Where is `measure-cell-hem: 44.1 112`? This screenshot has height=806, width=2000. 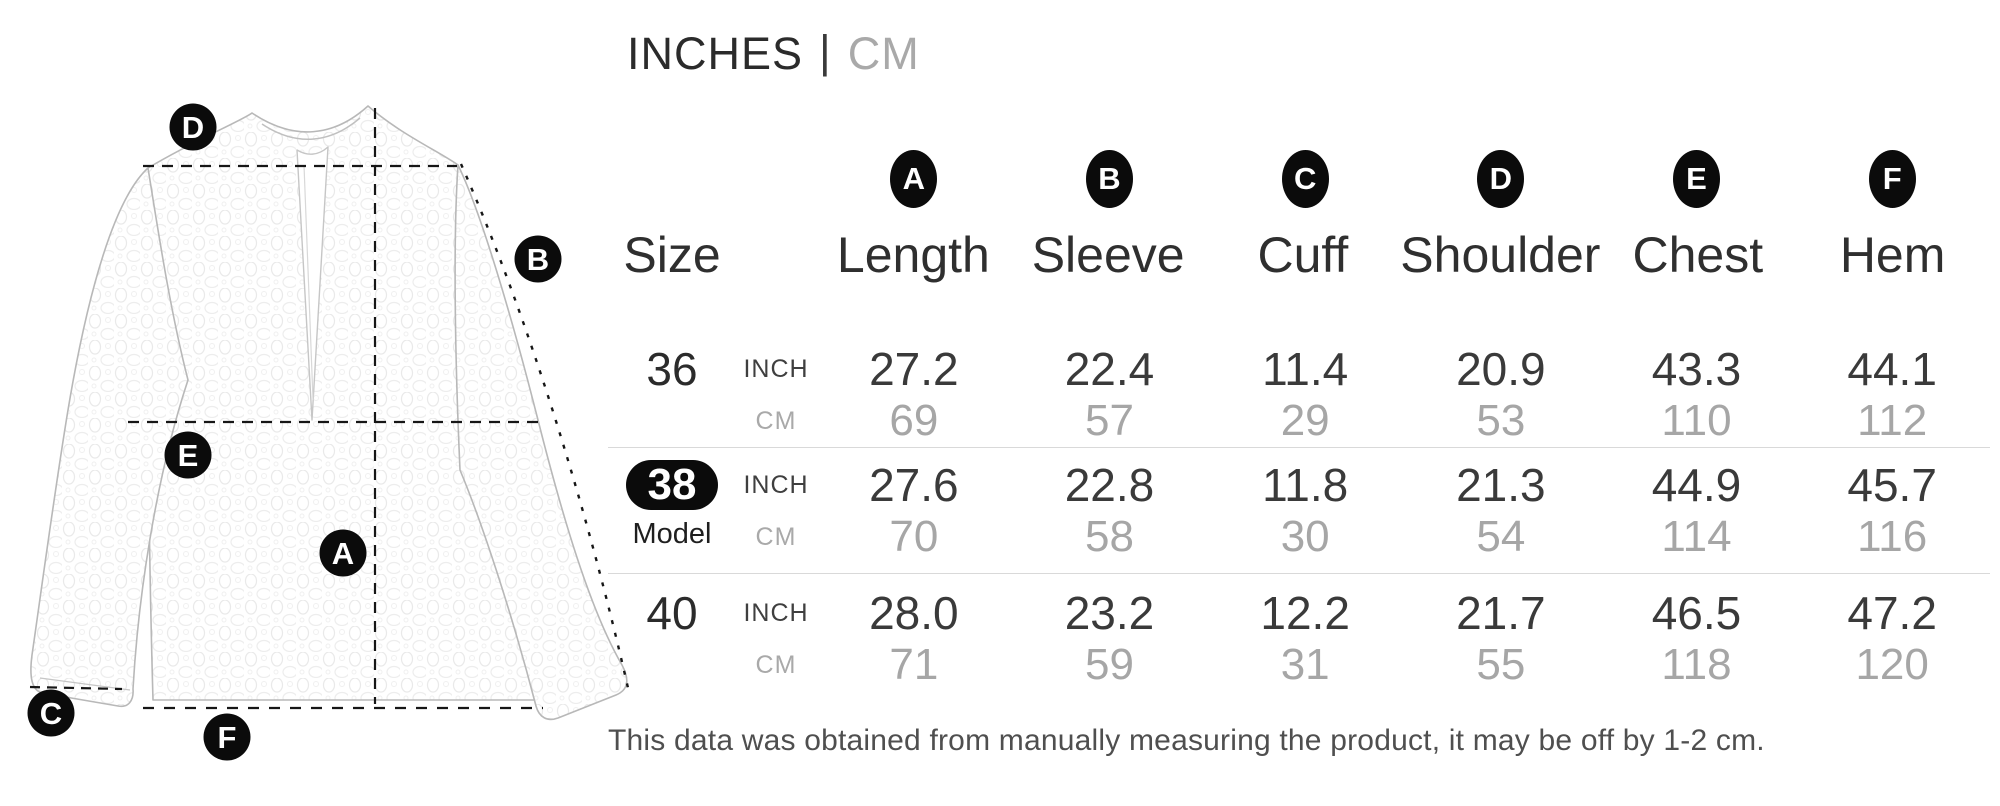 measure-cell-hem: 44.1 112 is located at coordinates (1892, 392).